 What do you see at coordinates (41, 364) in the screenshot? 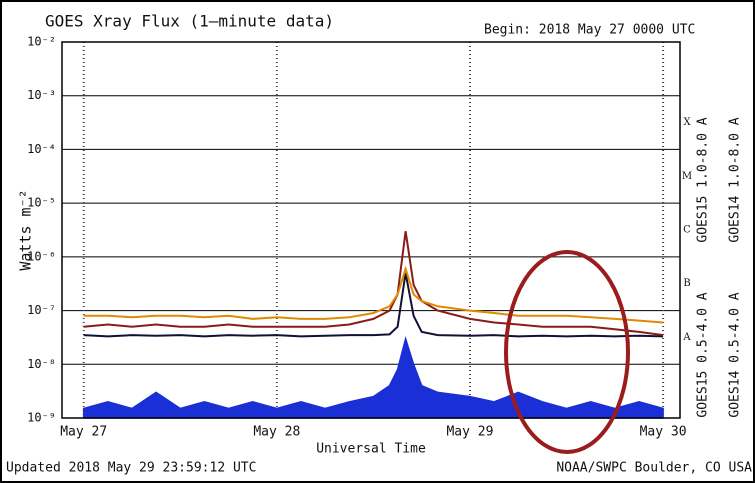
I see `y-tick-label: 10⁻⁸` at bounding box center [41, 364].